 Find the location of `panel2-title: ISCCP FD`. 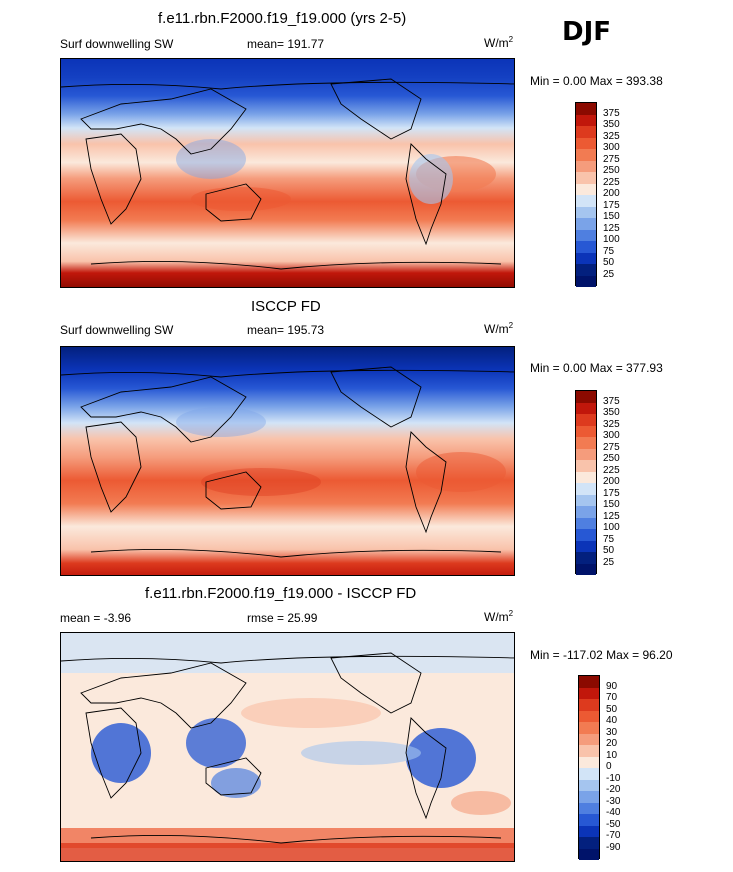

panel2-title: ISCCP FD is located at coordinates (286, 306).